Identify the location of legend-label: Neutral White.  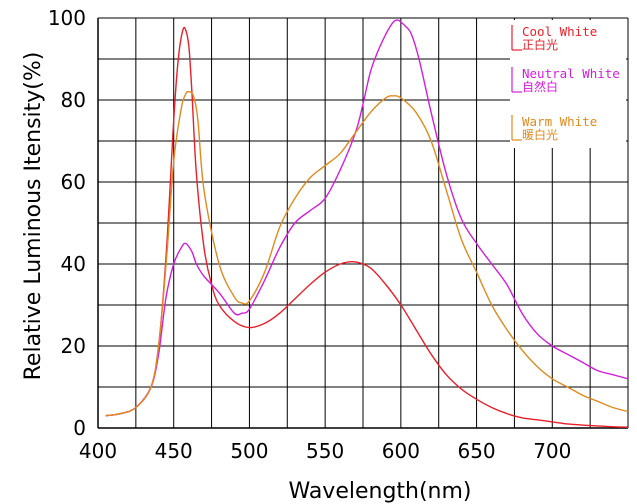
(571, 73).